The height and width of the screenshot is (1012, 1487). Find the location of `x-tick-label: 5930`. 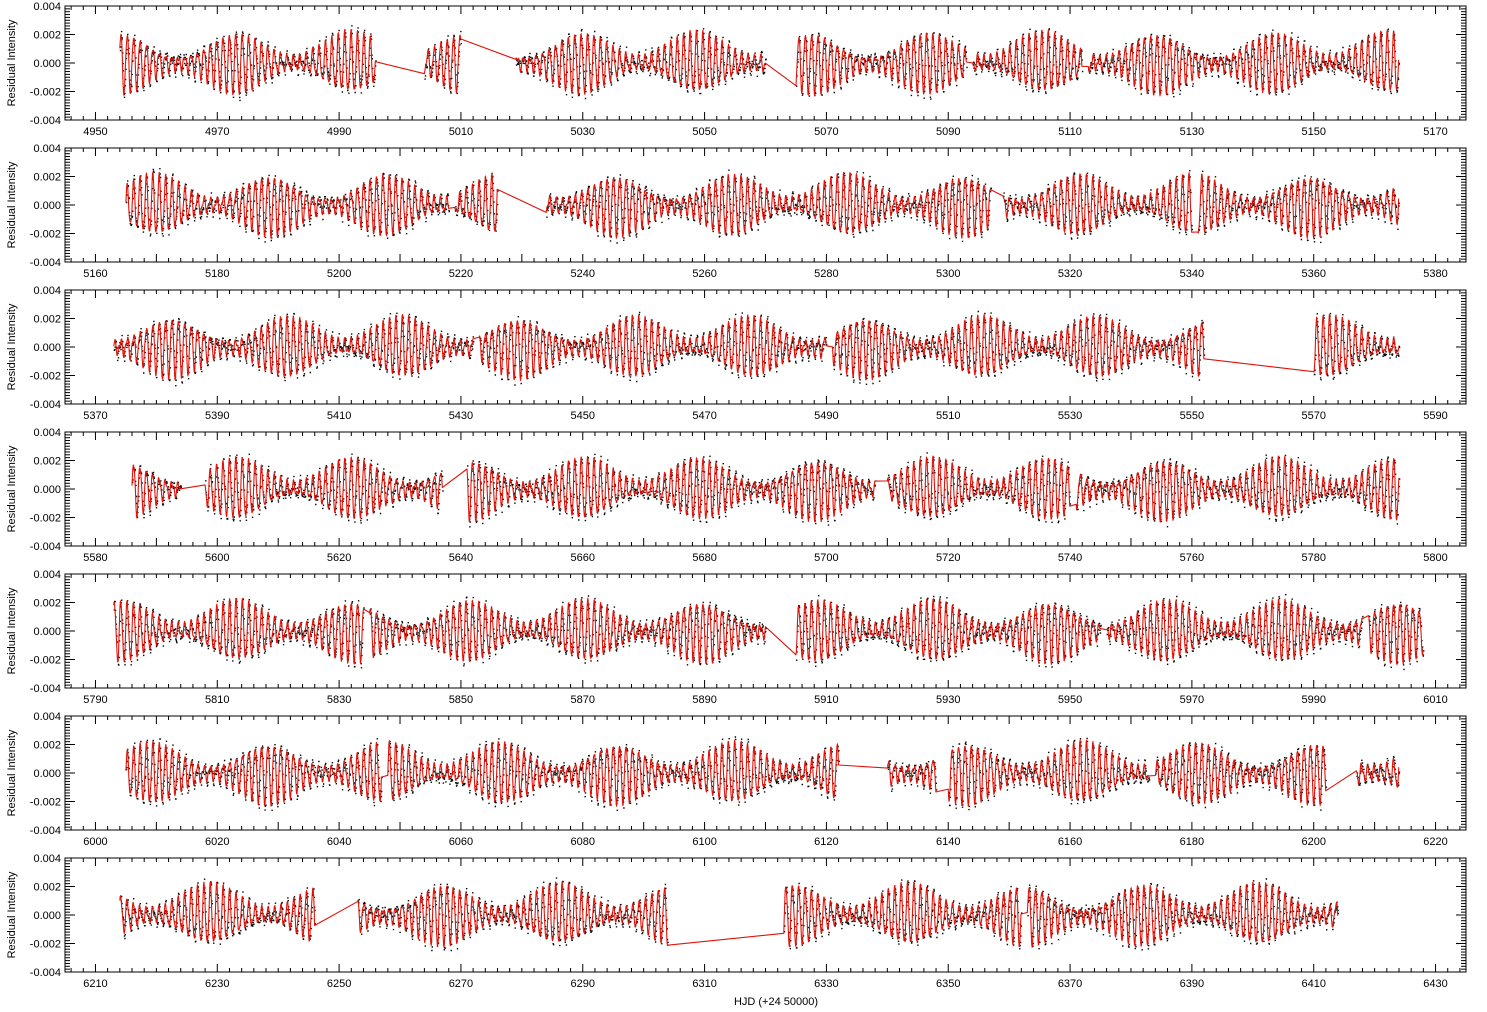

x-tick-label: 5930 is located at coordinates (948, 700).